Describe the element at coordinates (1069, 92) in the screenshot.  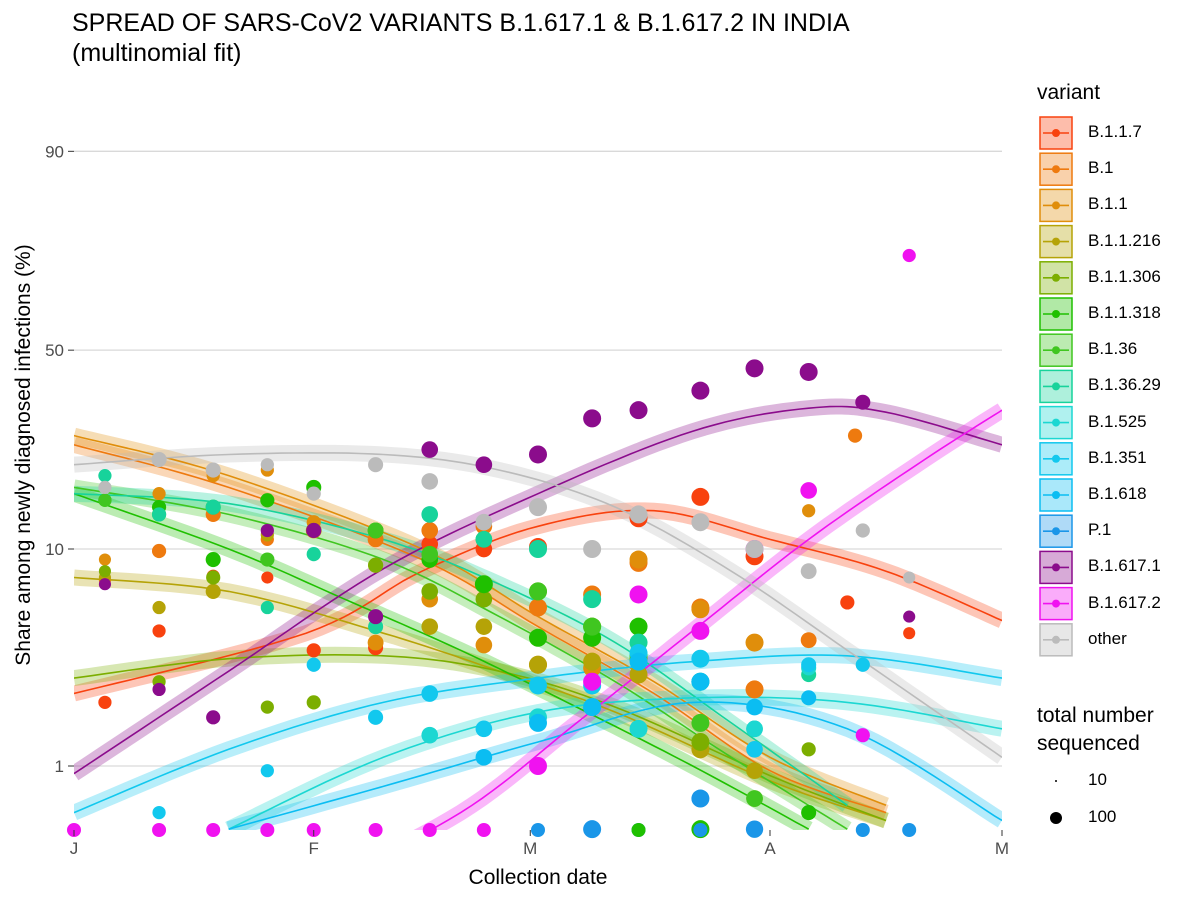
I see `legend-title: variant` at that location.